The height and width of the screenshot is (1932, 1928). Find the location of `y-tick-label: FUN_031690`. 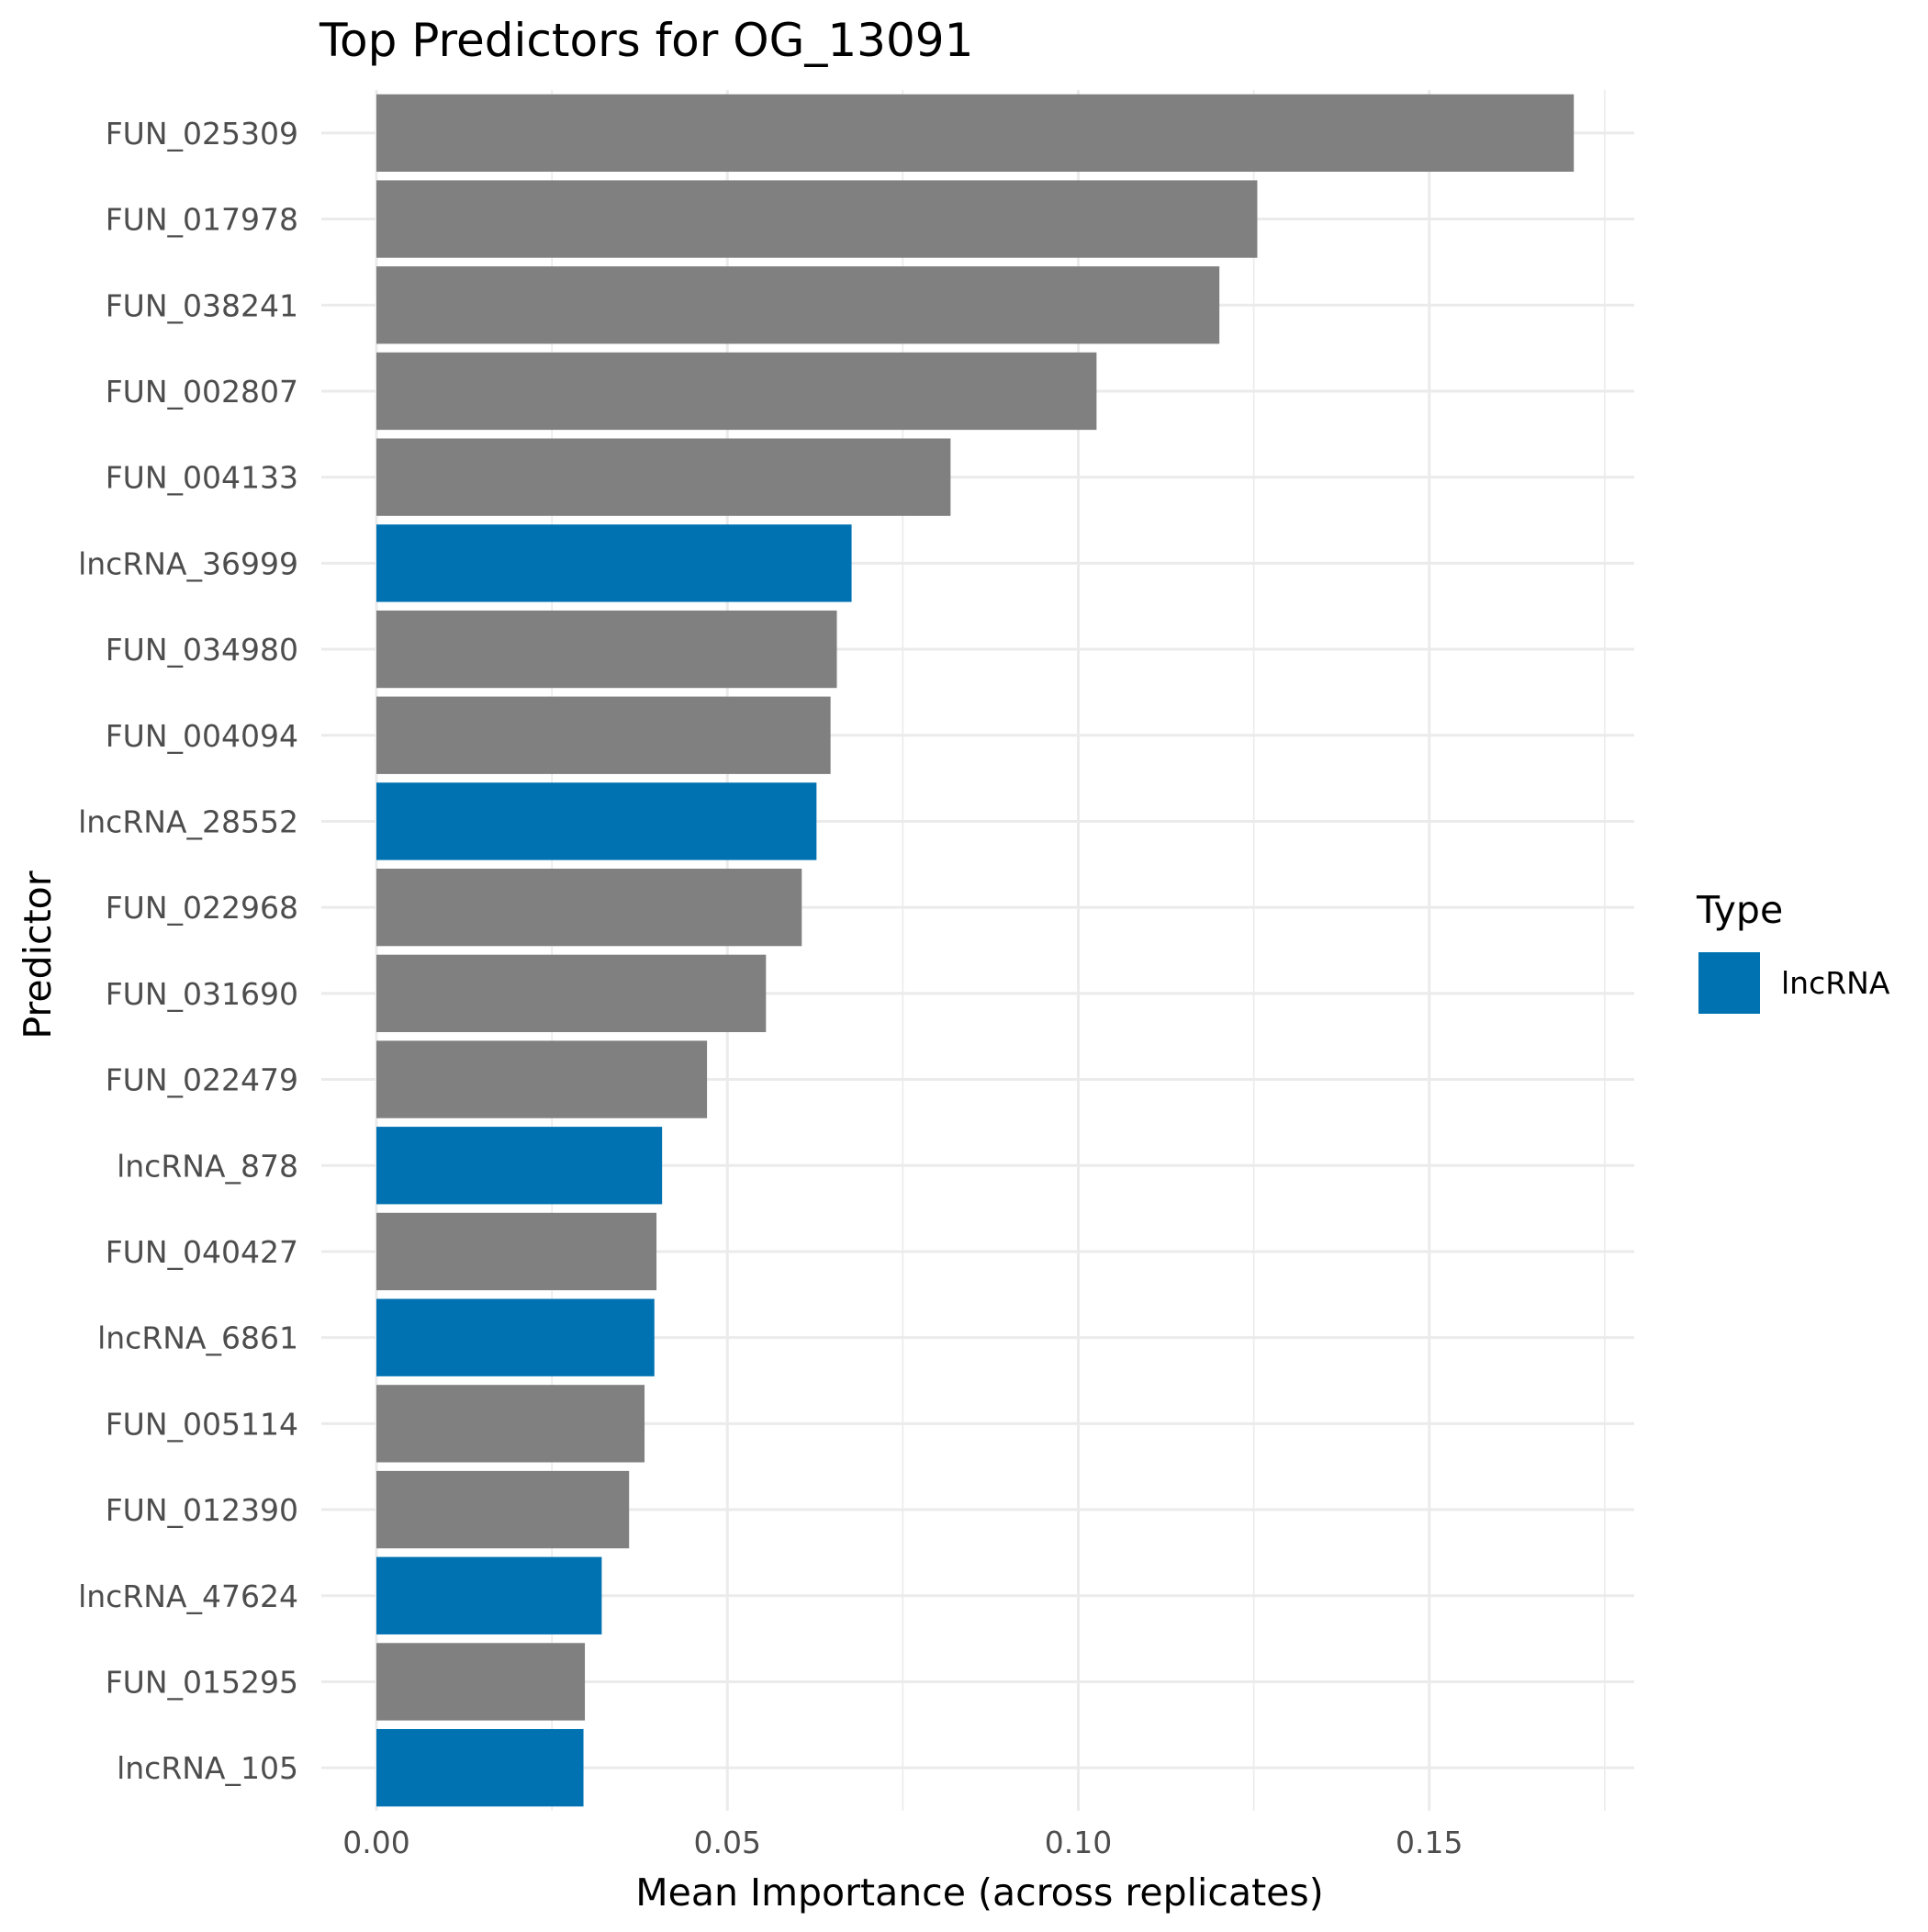

y-tick-label: FUN_031690 is located at coordinates (202, 994).